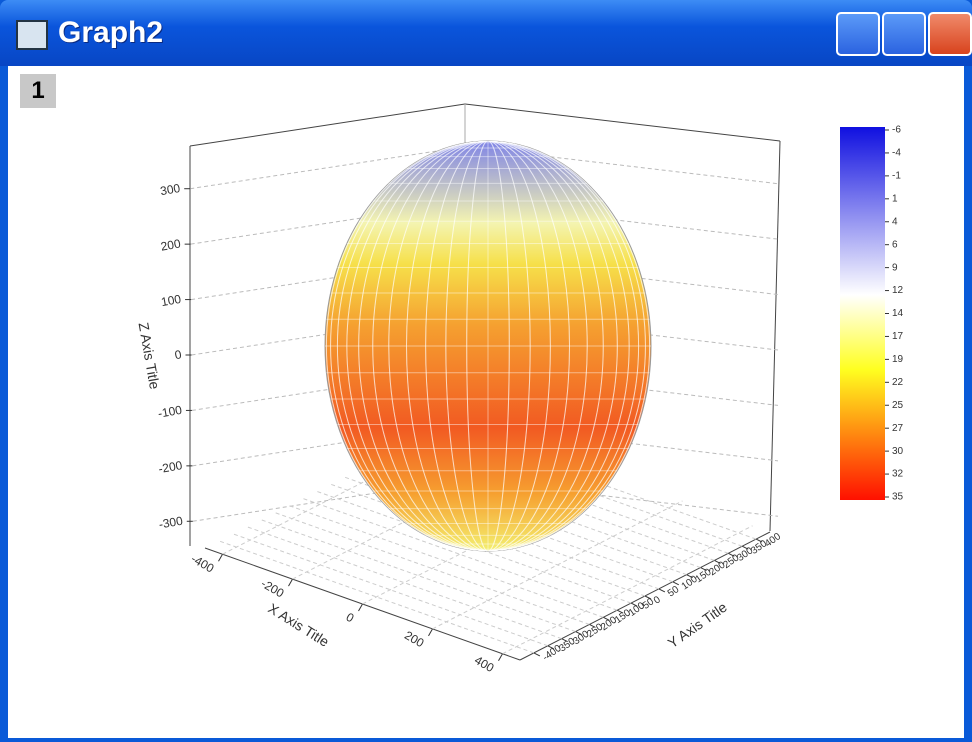  Describe the element at coordinates (38, 91) in the screenshot. I see `layer-label: 1` at that location.